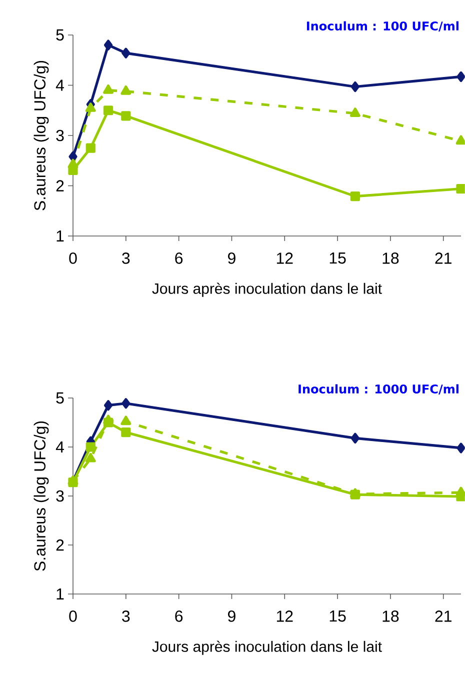 The height and width of the screenshot is (677, 465). Describe the element at coordinates (383, 26) in the screenshot. I see `chart-title: Inoculum : 100 UFC/ml` at that location.